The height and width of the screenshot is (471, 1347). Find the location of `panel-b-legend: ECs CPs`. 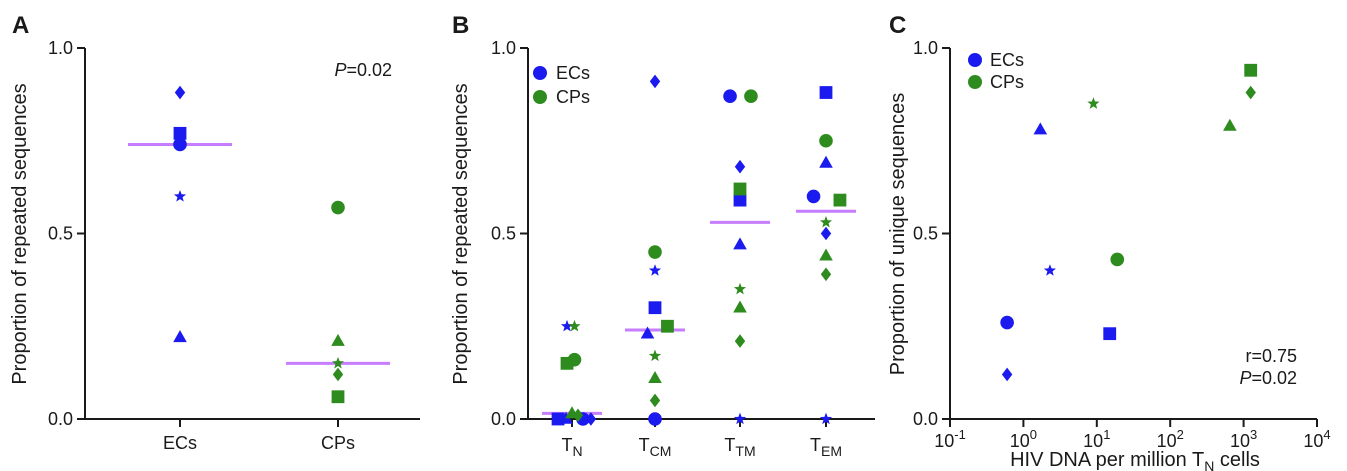

panel-b-legend: ECs CPs is located at coordinates (561, 85).